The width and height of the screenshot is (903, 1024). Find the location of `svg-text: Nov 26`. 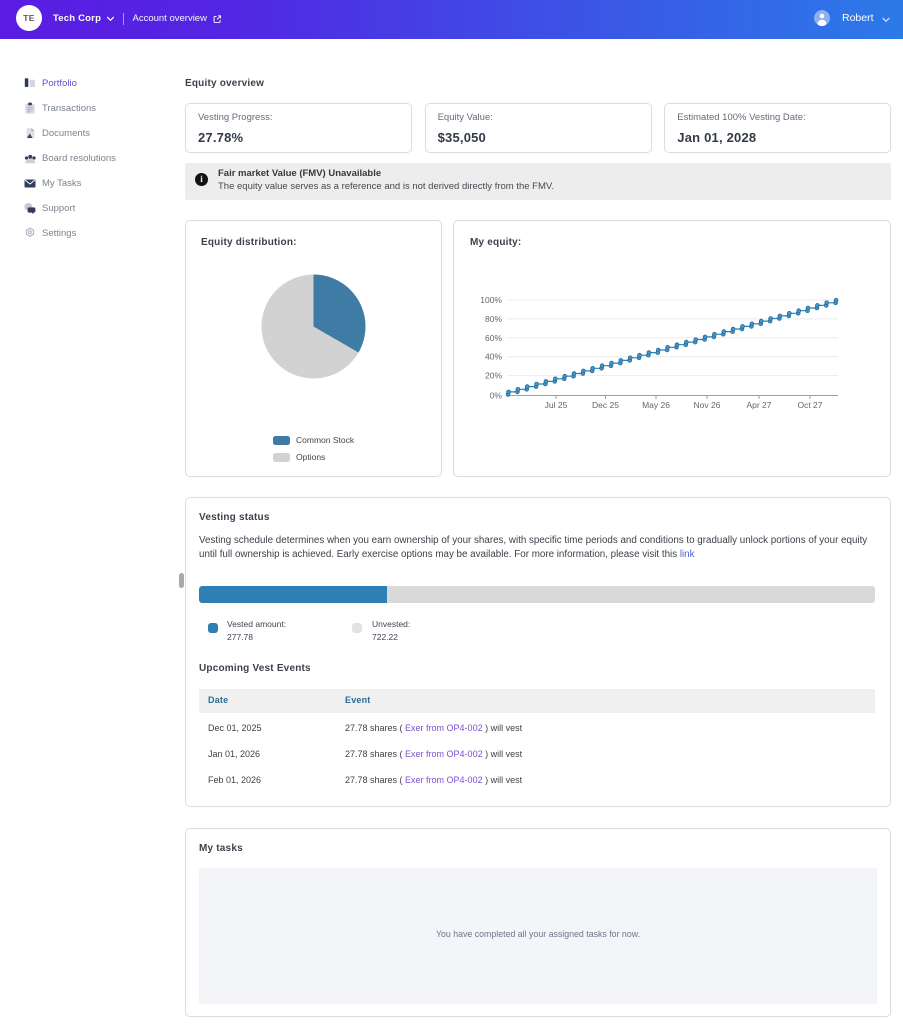

svg-text: Nov 26 is located at coordinates (707, 405).